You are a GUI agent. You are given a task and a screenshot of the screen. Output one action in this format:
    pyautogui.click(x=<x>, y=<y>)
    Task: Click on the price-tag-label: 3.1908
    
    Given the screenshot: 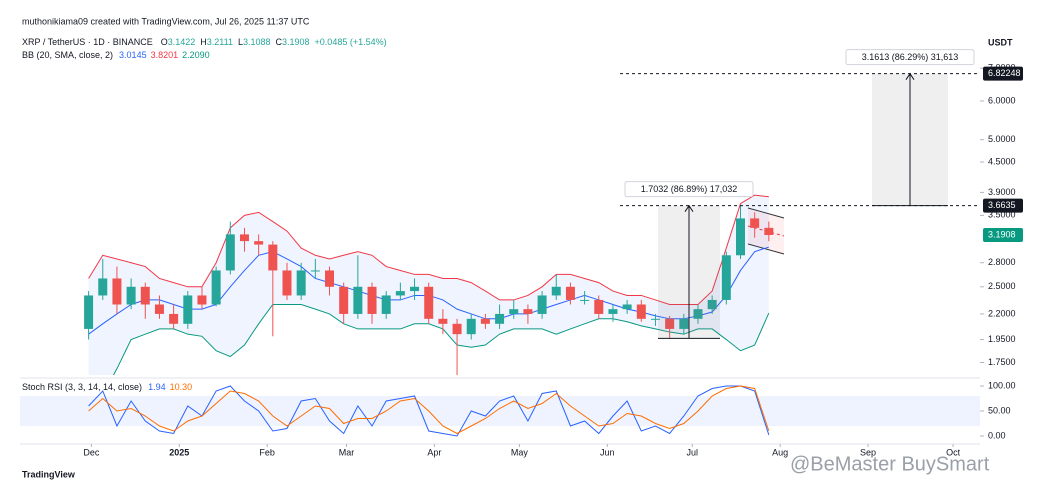 What is the action you would take?
    pyautogui.click(x=1002, y=234)
    